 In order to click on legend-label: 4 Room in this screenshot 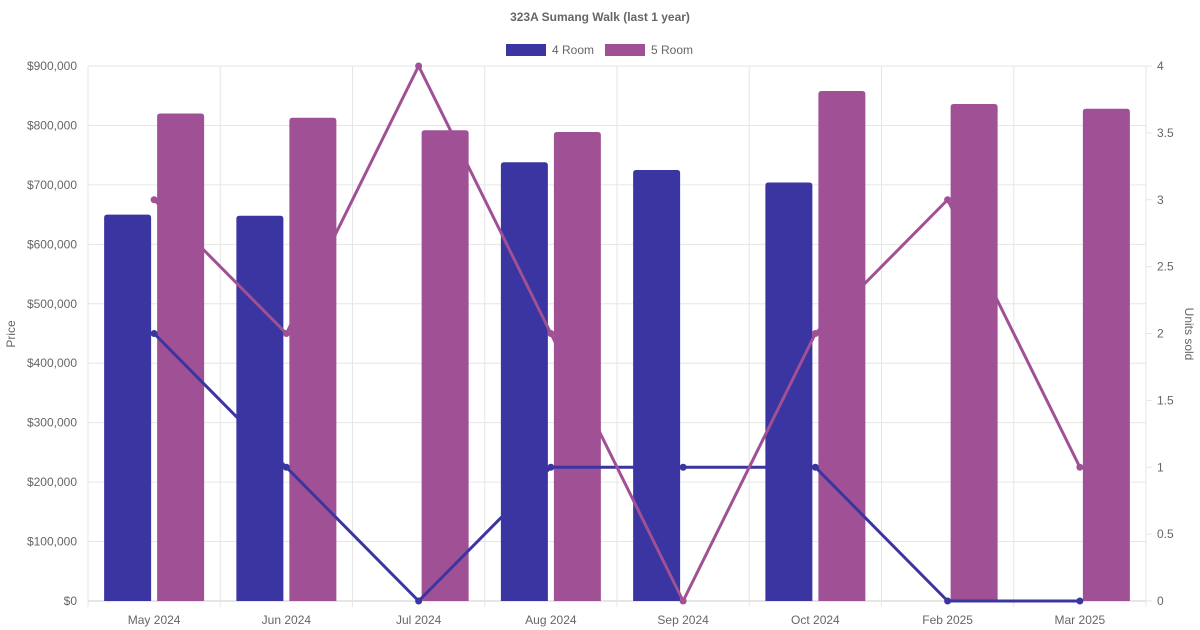, I will do `click(573, 50)`.